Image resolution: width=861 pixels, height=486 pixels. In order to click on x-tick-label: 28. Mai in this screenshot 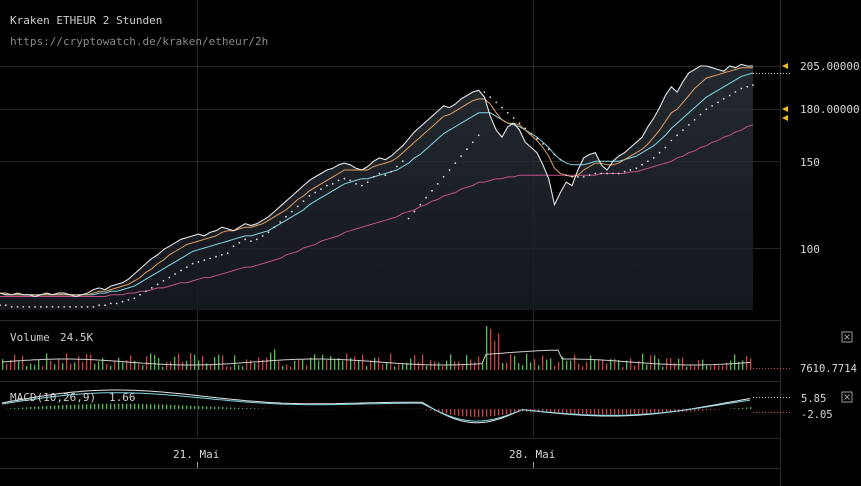, I will do `click(532, 454)`.